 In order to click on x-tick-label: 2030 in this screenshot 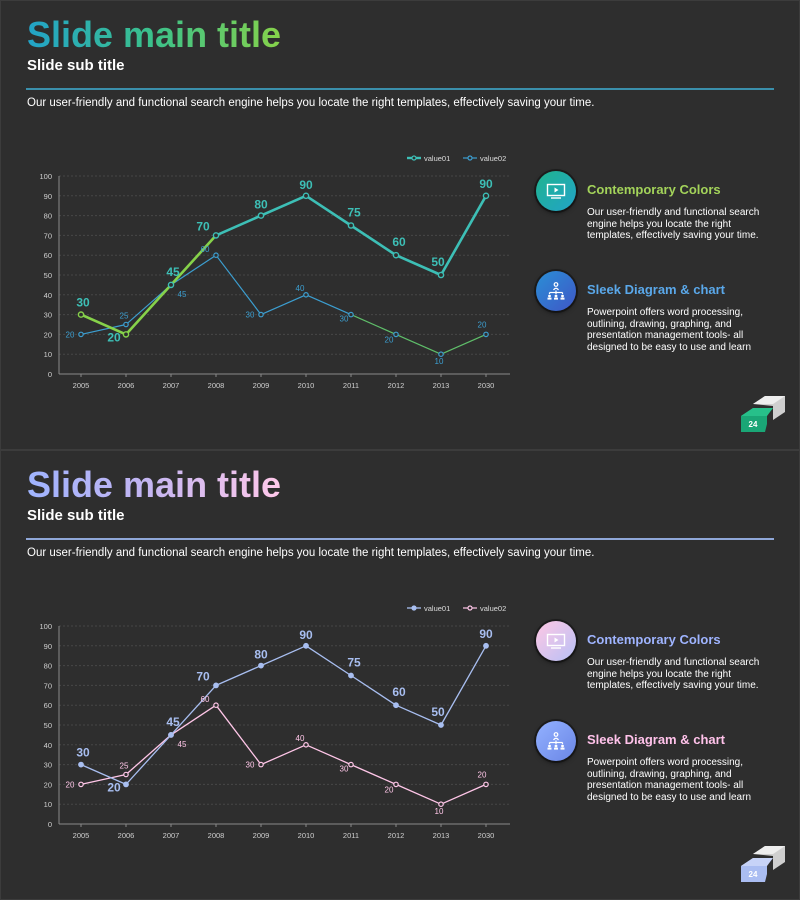, I will do `click(486, 835)`.